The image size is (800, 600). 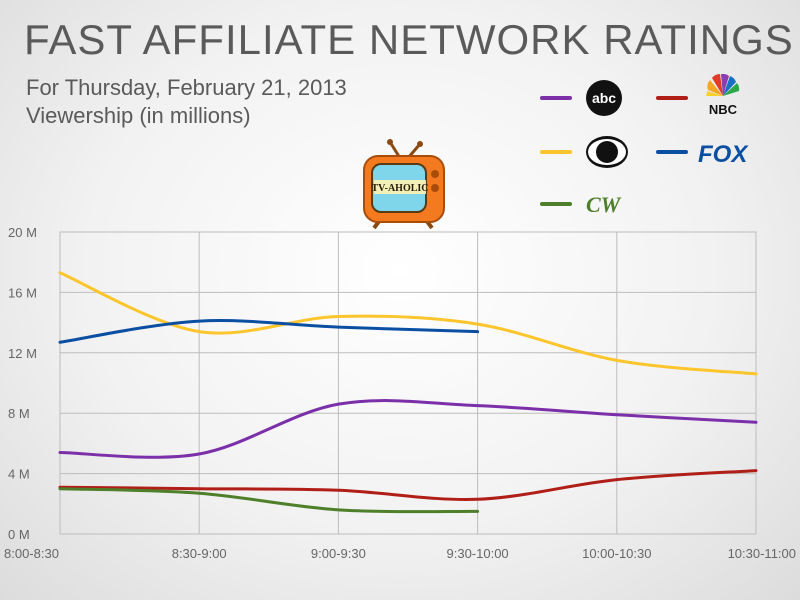 What do you see at coordinates (408, 485) in the screenshot?
I see `series-line-nbc` at bounding box center [408, 485].